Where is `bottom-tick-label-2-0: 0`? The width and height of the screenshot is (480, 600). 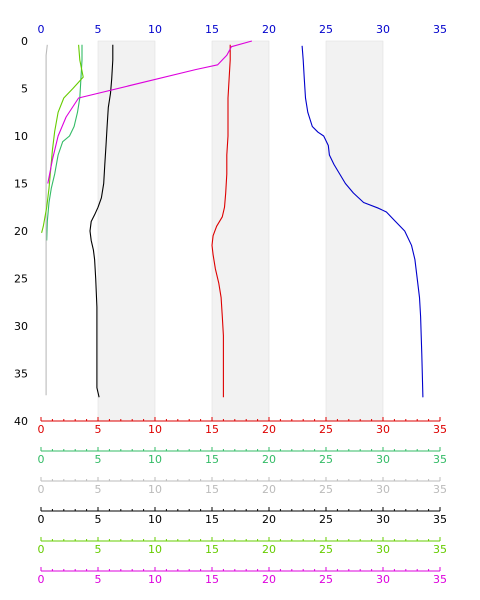 bottom-tick-label-2-0: 0 is located at coordinates (41, 489).